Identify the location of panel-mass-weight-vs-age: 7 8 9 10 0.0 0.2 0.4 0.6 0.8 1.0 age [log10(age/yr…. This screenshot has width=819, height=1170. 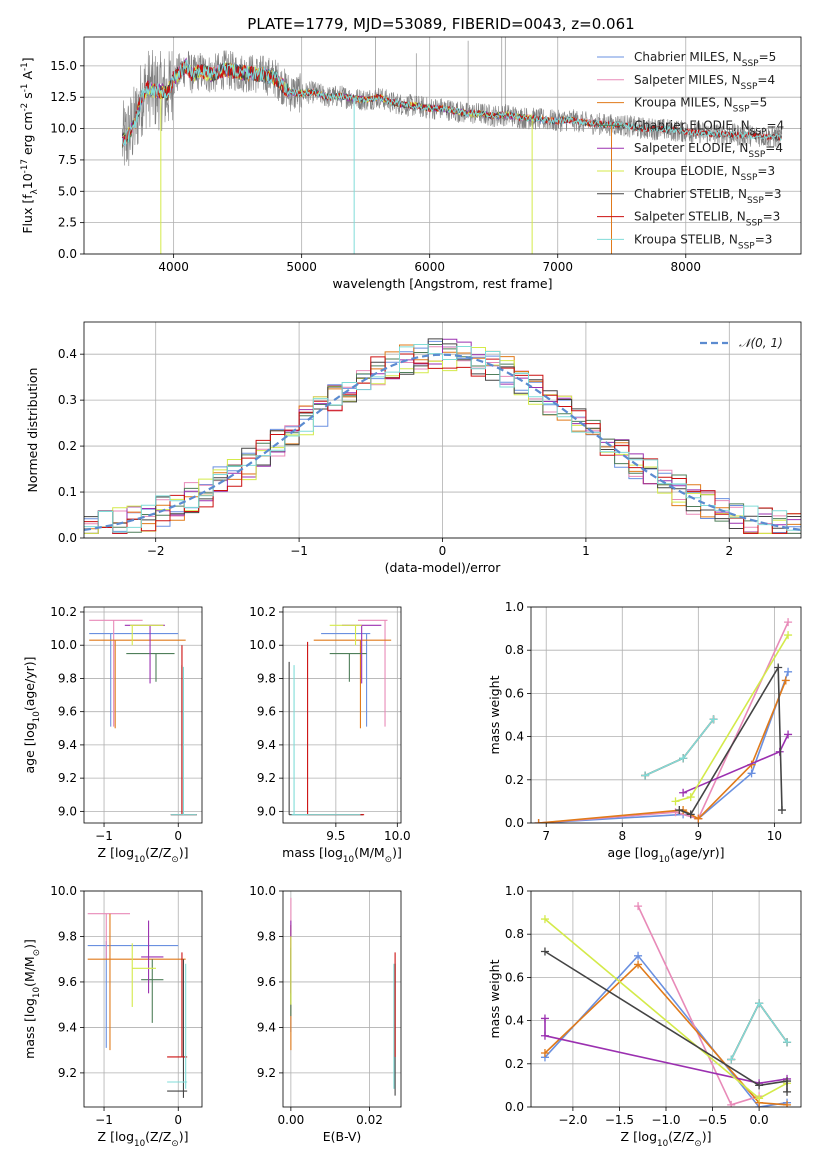
(644, 732).